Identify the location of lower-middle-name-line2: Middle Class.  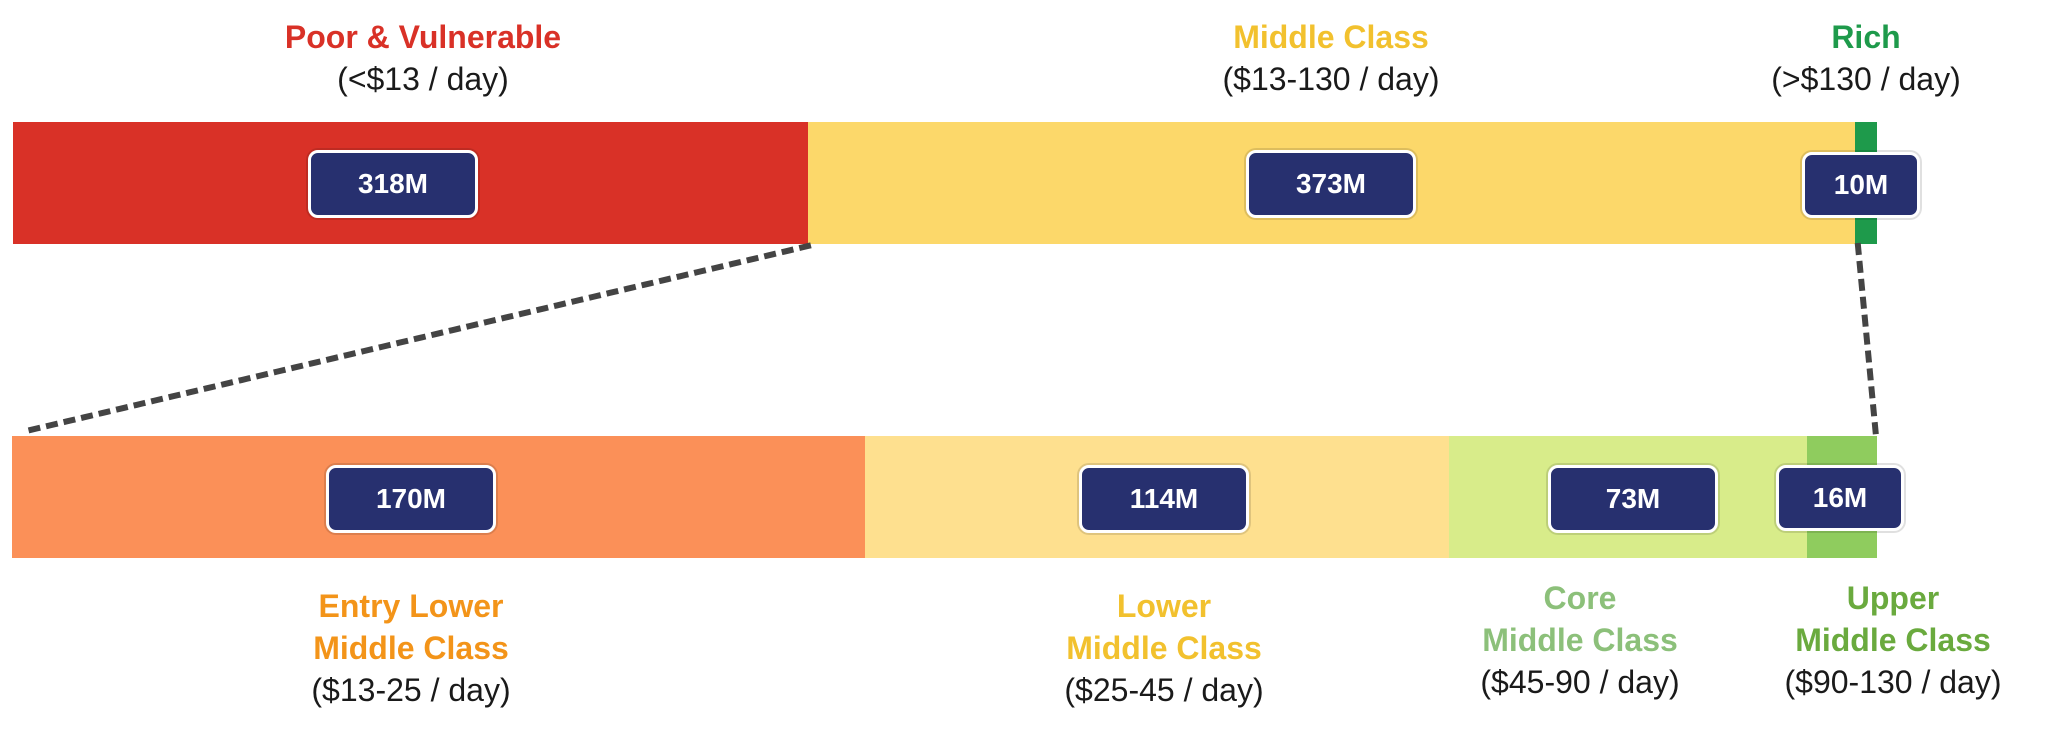
(1164, 648).